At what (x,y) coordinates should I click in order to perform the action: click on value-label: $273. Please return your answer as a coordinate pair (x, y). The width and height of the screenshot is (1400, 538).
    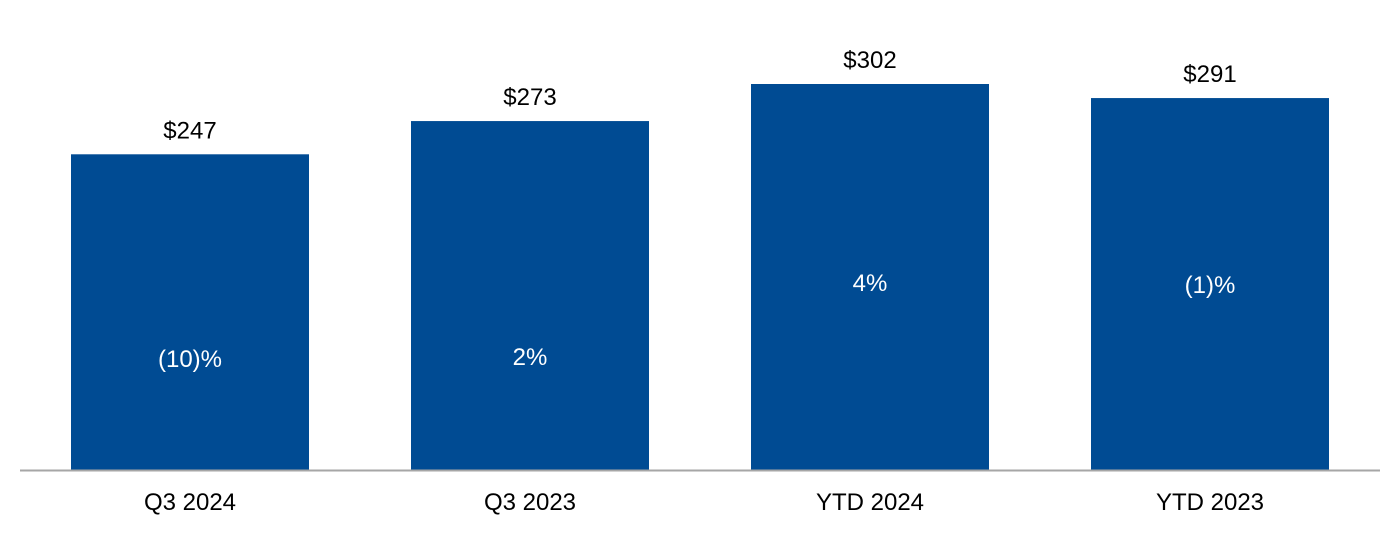
    Looking at the image, I should click on (529, 97).